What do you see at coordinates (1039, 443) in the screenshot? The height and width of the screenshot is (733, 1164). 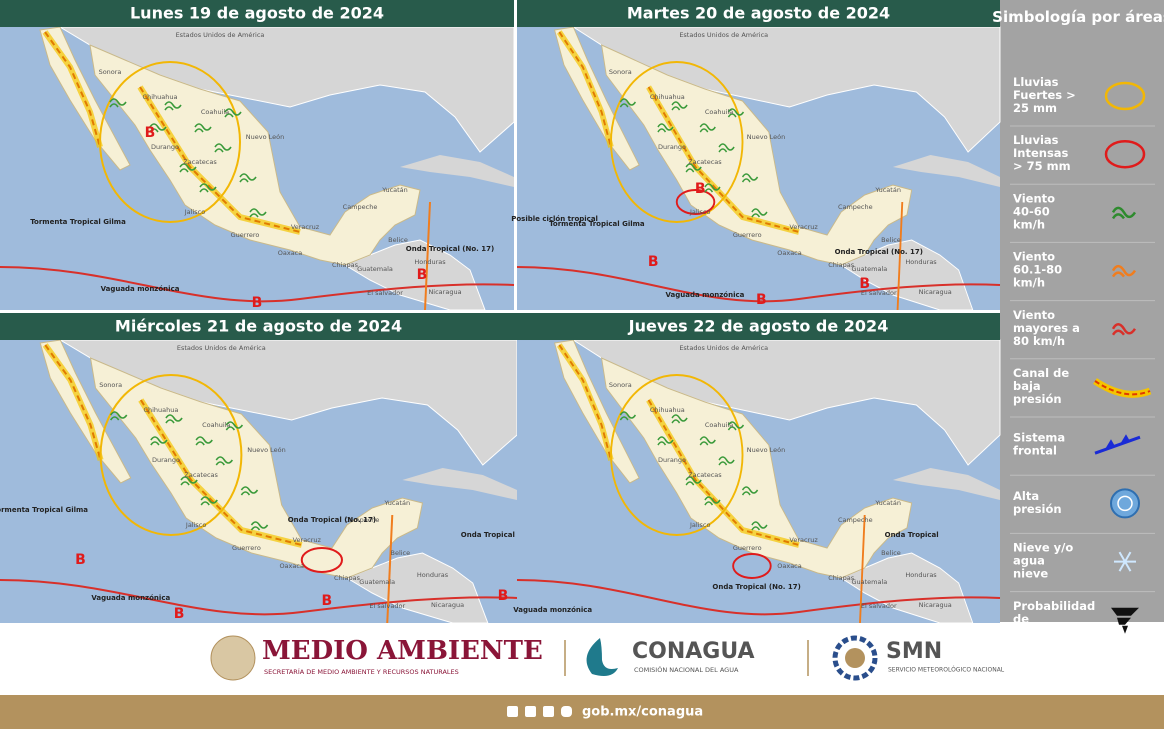 I see `legend-label: Sistema frontal` at bounding box center [1039, 443].